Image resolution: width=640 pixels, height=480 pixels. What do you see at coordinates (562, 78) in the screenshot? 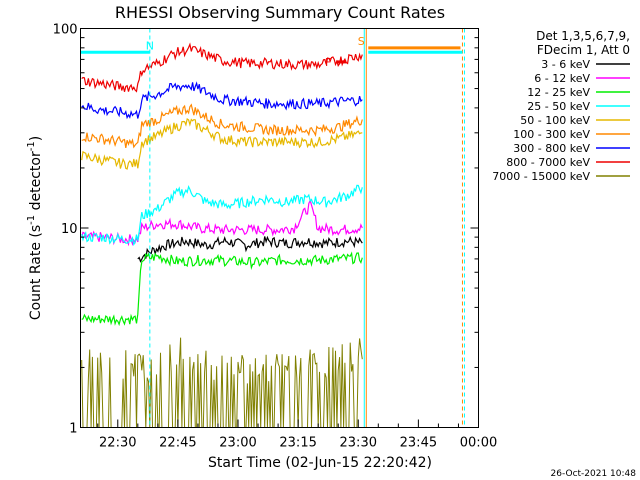
I see `legend-label-1: 6 - 12 keV` at bounding box center [562, 78].